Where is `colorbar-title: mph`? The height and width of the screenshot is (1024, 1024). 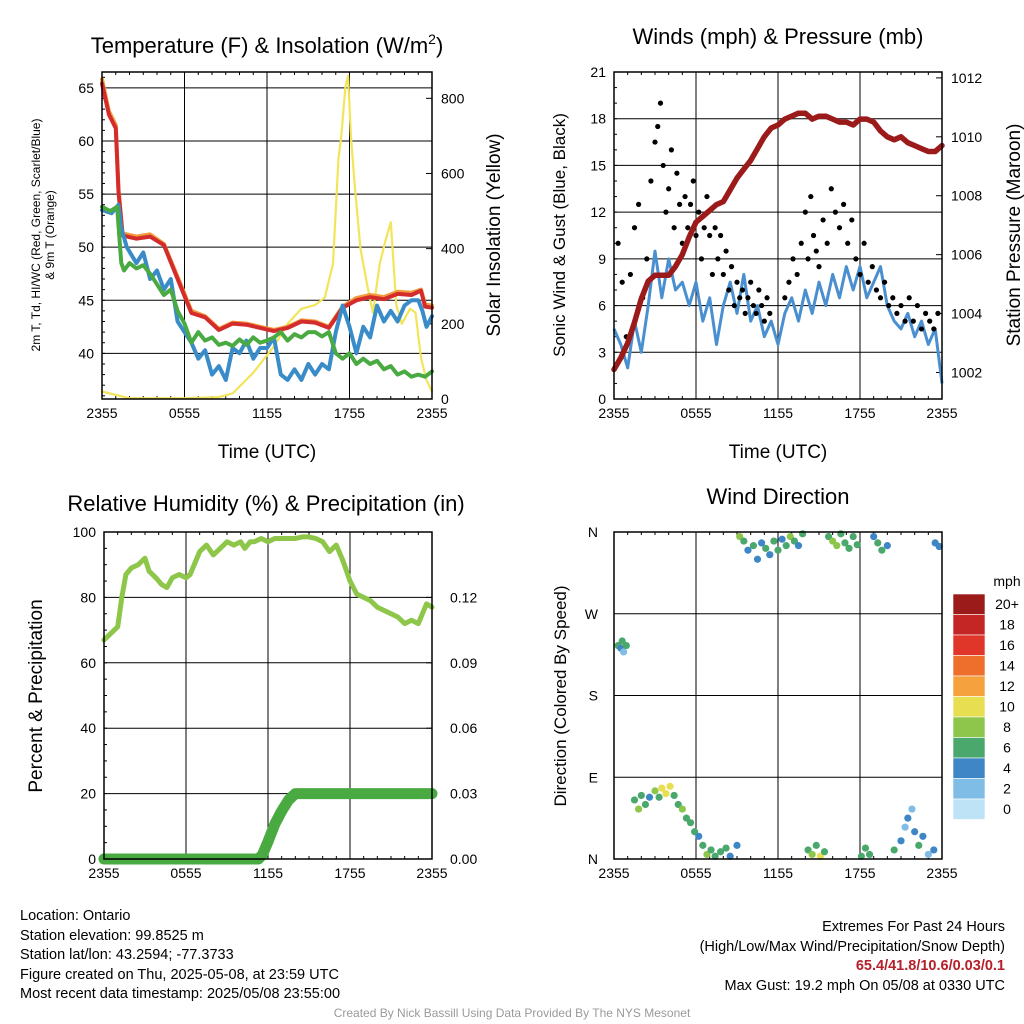 colorbar-title: mph is located at coordinates (1006, 581).